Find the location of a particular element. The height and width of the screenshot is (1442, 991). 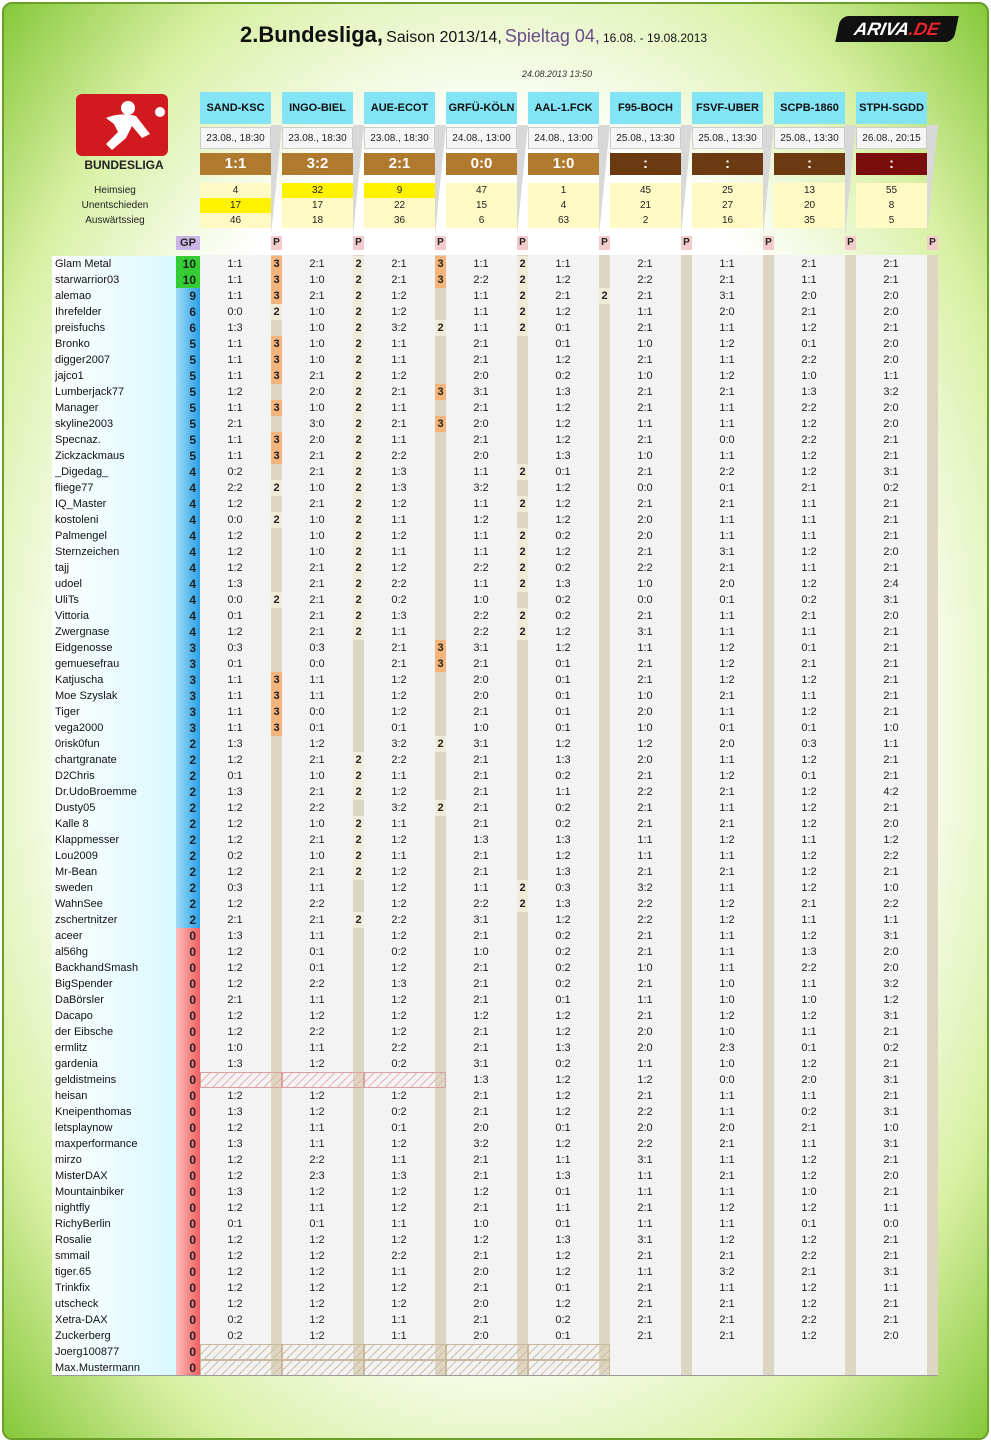

player-name: Kalle 8 is located at coordinates (114, 824).